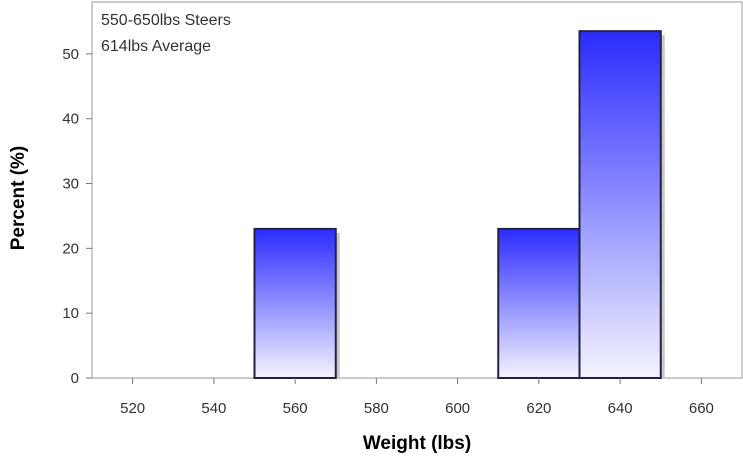 This screenshot has height=459, width=743. I want to click on y-tick-label: 40, so click(70, 119).